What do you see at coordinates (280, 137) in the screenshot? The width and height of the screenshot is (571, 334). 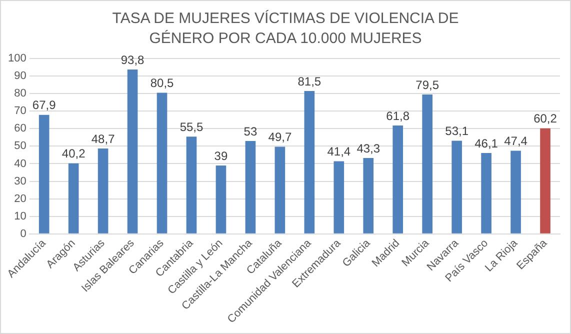 I see `data-label: 49,7` at bounding box center [280, 137].